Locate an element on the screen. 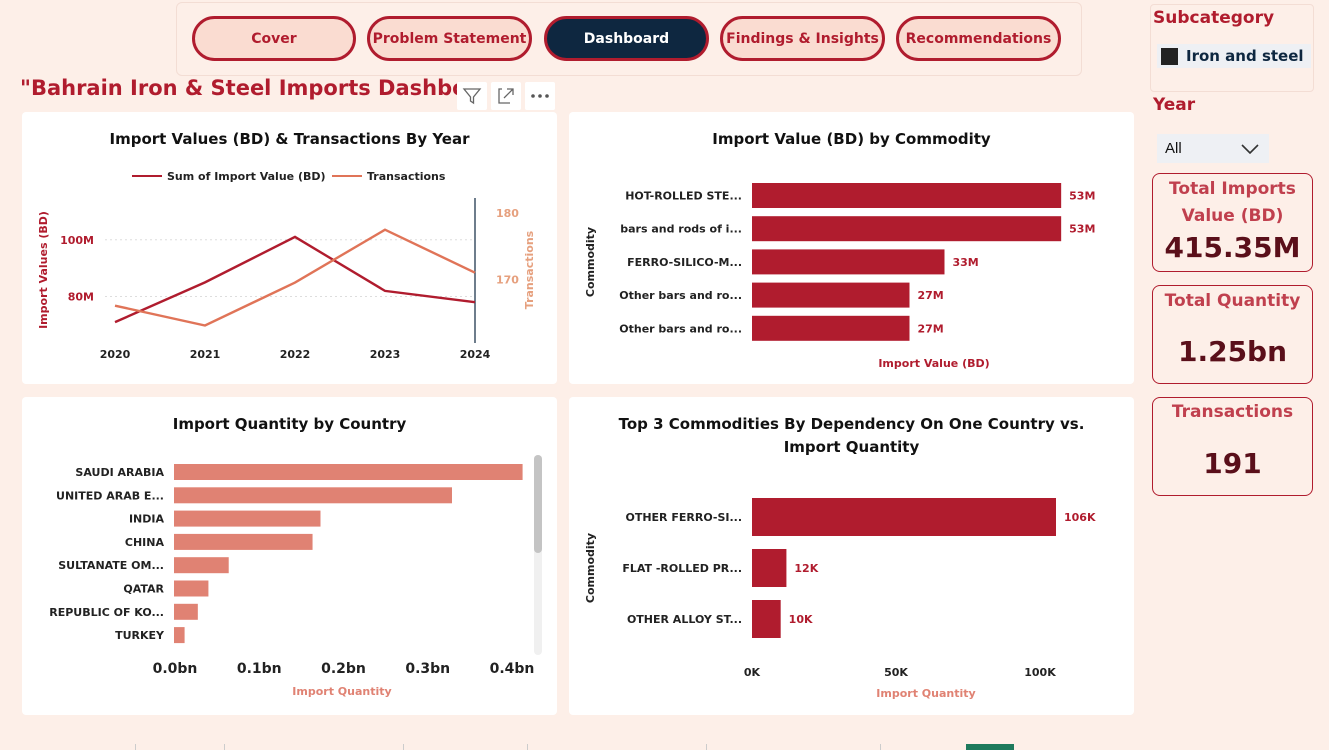  category-label: INDIA is located at coordinates (147, 519).